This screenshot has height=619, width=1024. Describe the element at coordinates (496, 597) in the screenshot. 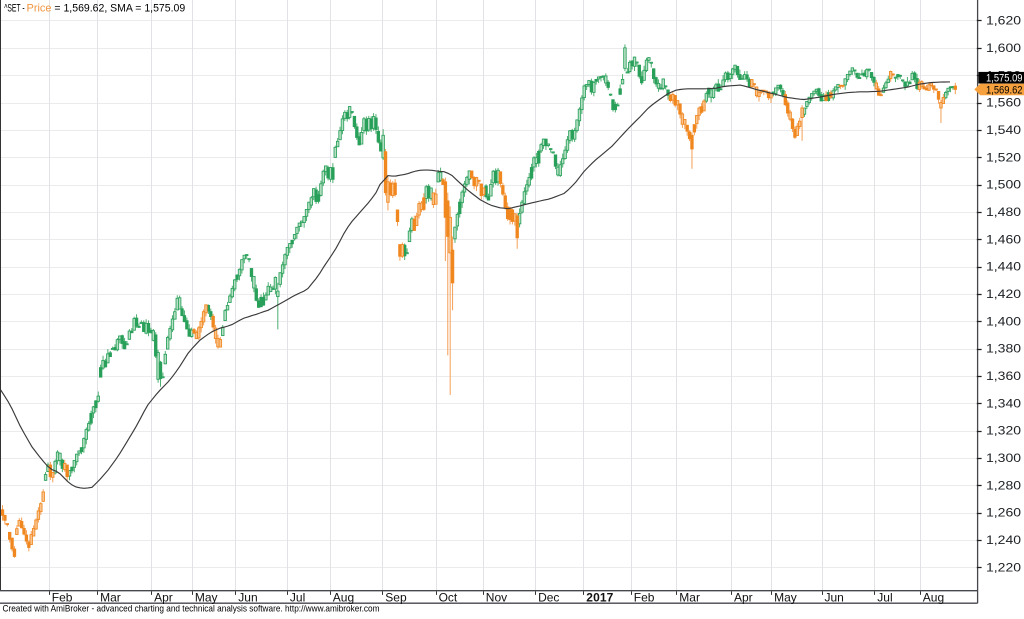

I see `svg-text: Nov` at that location.